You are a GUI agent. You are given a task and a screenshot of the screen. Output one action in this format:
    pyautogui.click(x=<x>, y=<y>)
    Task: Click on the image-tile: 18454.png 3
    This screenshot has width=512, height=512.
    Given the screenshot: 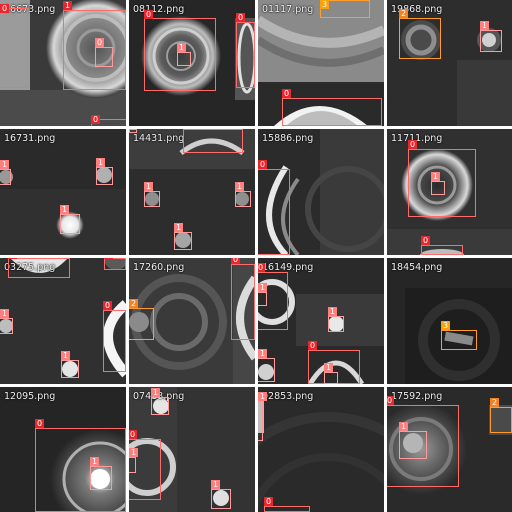 What is the action you would take?
    pyautogui.click(x=449, y=321)
    